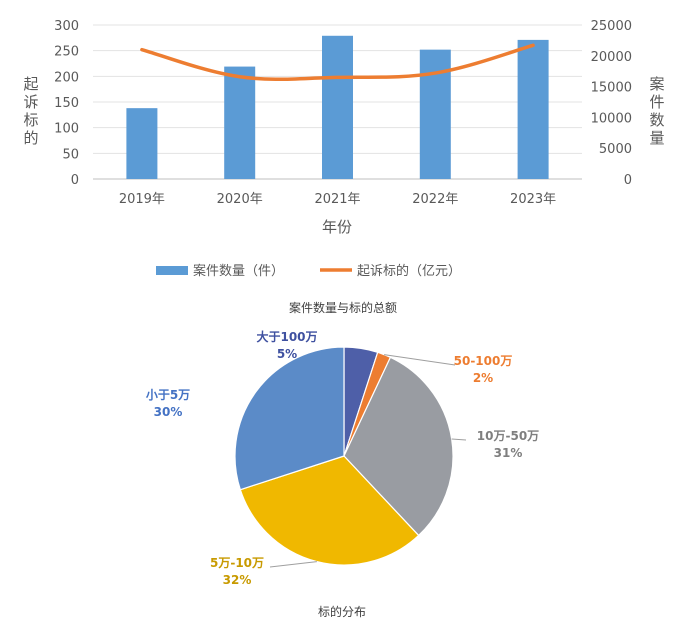 The height and width of the screenshot is (637, 681). Describe the element at coordinates (70, 154) in the screenshot. I see `y-left-tick-label: 50` at that location.